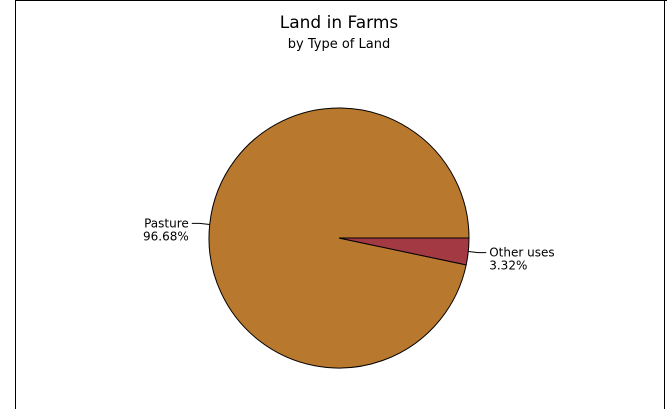  What do you see at coordinates (339, 23) in the screenshot?
I see `chart-title: Land in Farms` at bounding box center [339, 23].